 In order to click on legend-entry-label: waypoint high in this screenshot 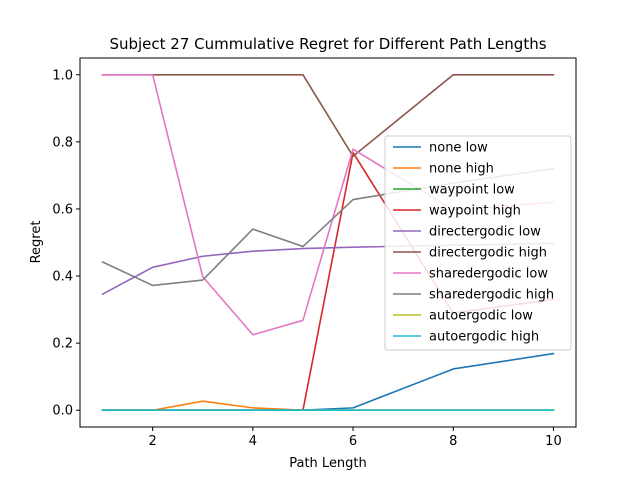, I will do `click(475, 211)`.